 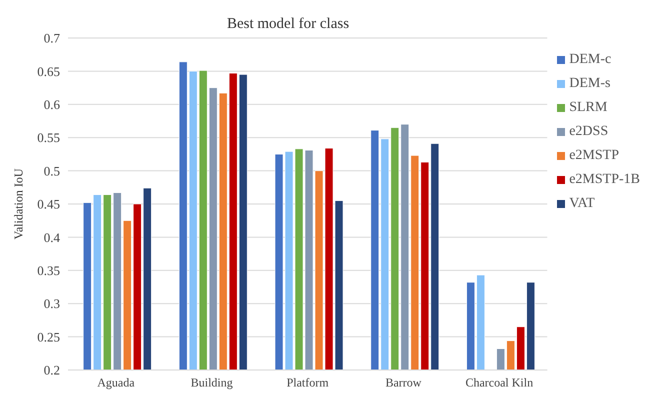 What do you see at coordinates (308, 383) in the screenshot?
I see `x-tick-label: Platform` at bounding box center [308, 383].